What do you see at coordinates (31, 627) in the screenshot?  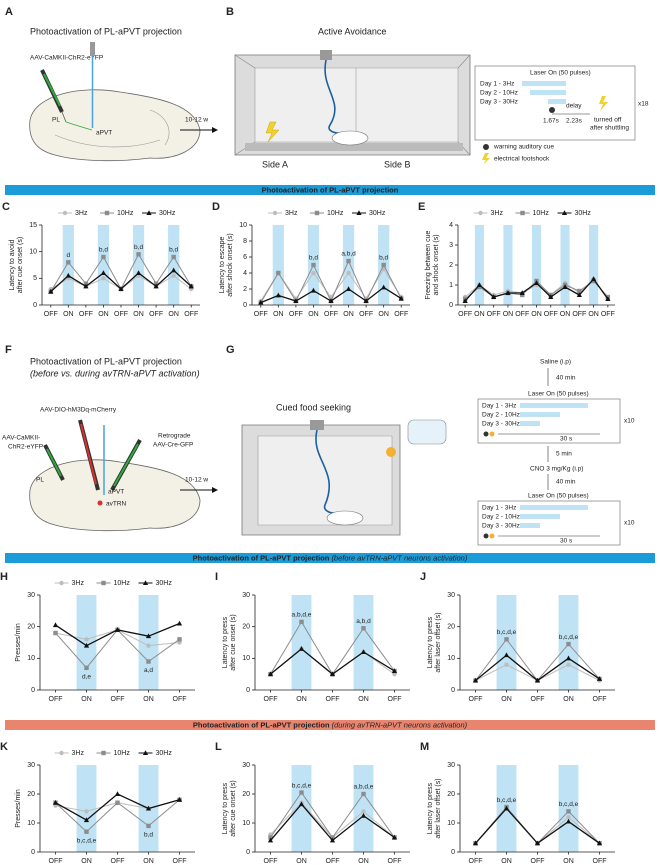 I see `y-tick-label: 20` at bounding box center [31, 627].